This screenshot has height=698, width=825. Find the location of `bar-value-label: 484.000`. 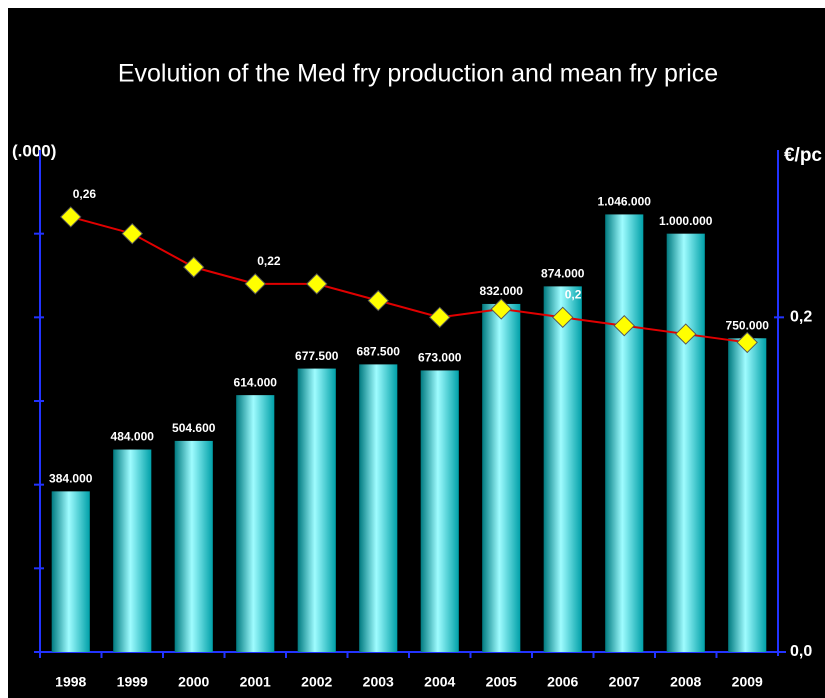

bar-value-label: 484.000 is located at coordinates (133, 437).